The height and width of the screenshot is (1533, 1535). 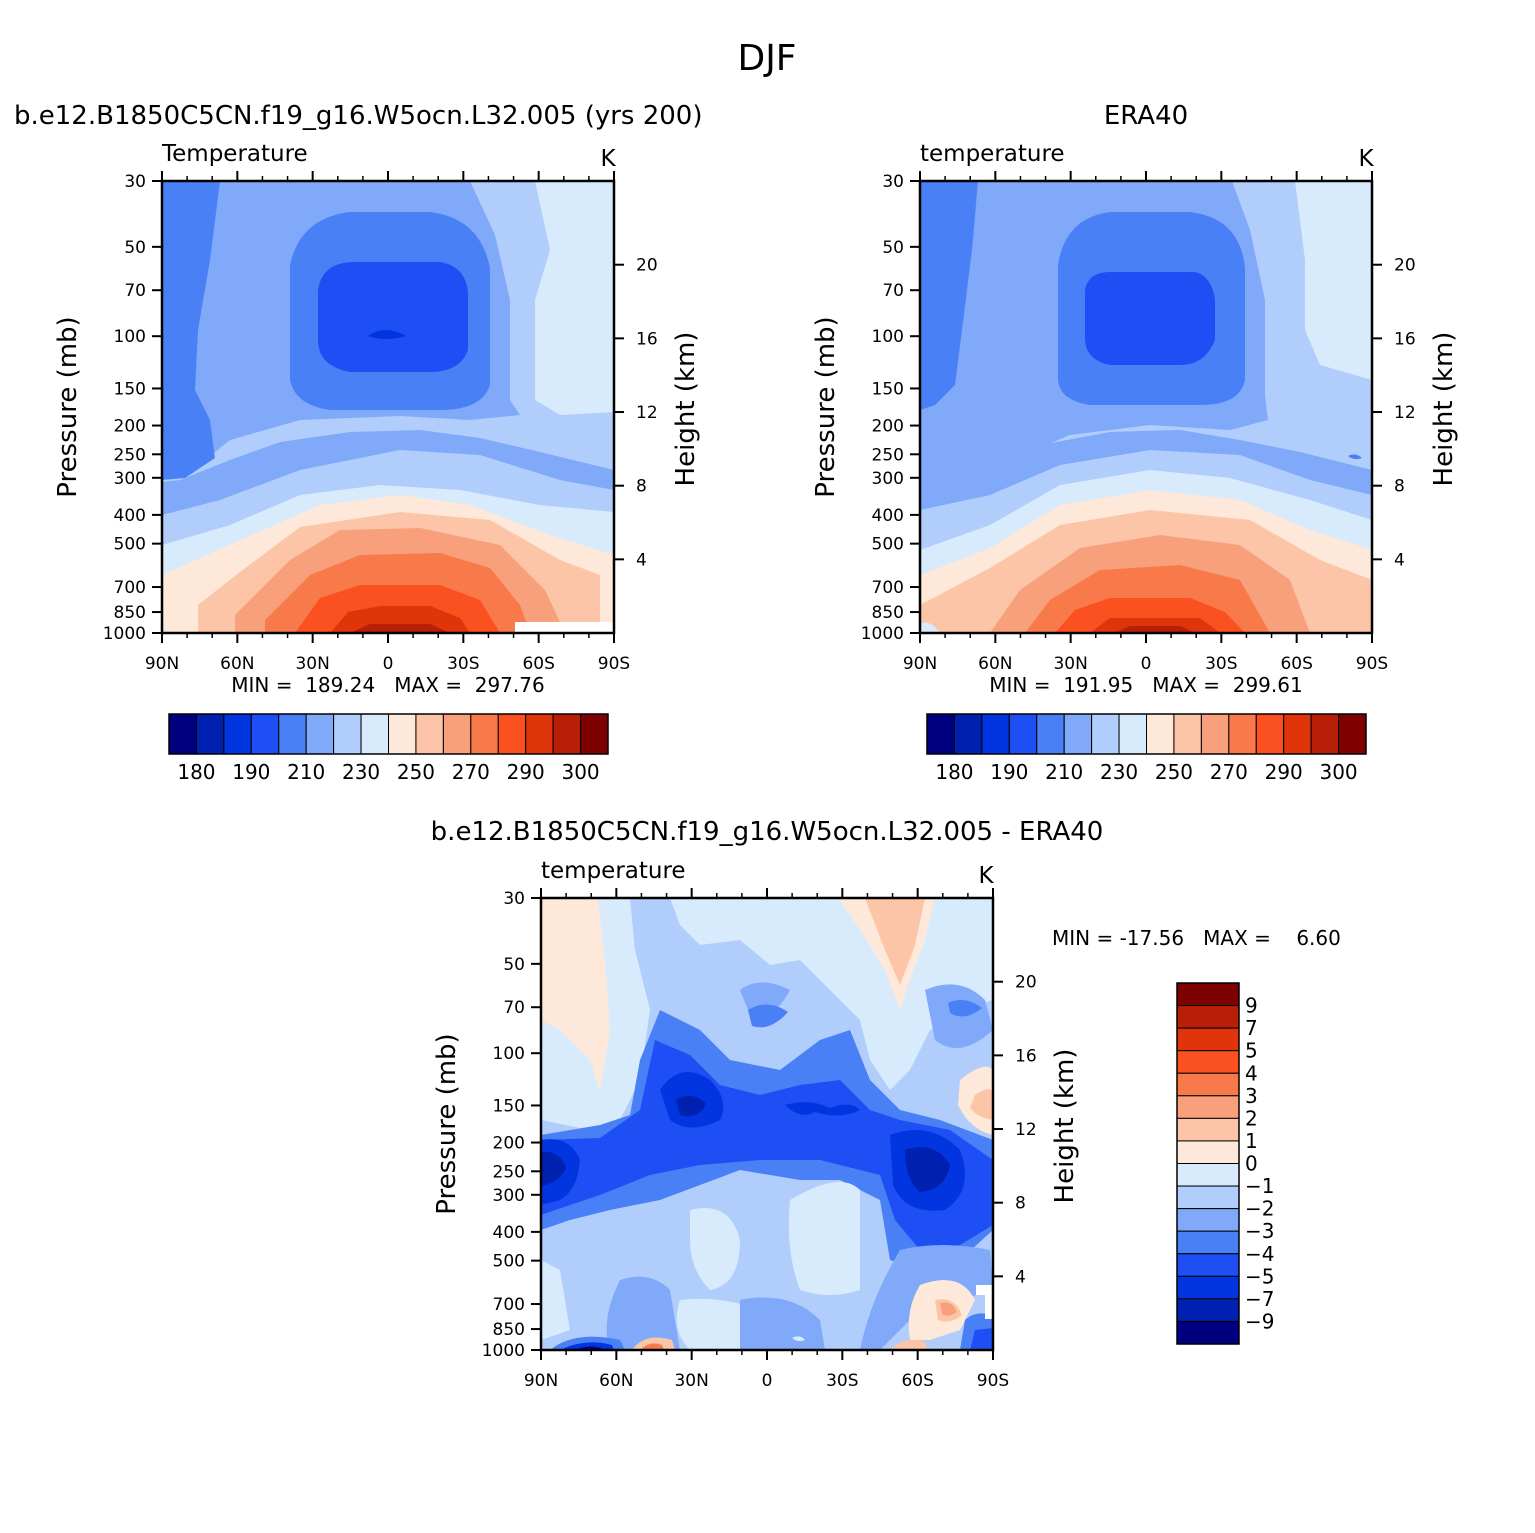 What do you see at coordinates (130, 455) in the screenshot?
I see `y-tick-label: 250` at bounding box center [130, 455].